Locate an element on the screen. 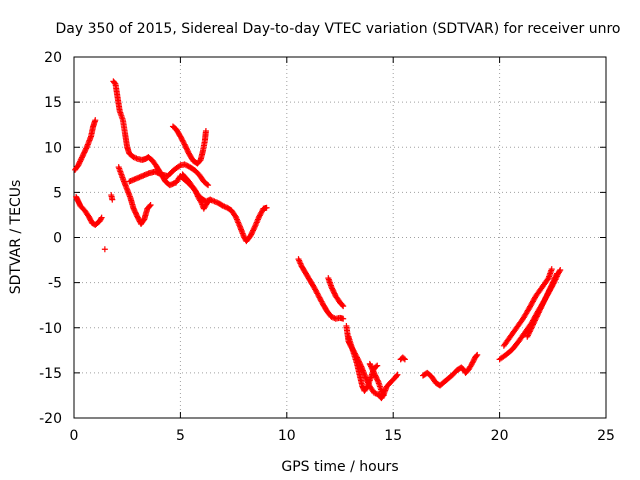  y-tick-label: 15 is located at coordinates (53, 103).